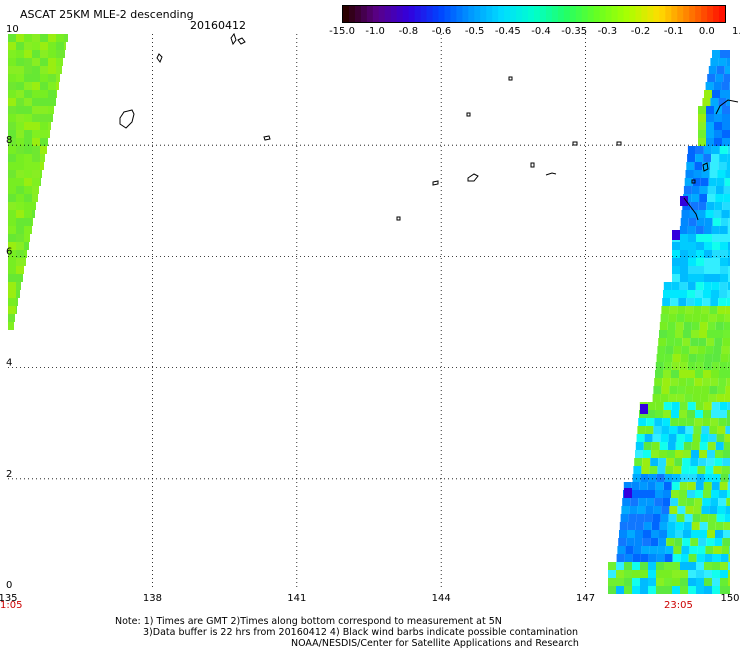 The height and width of the screenshot is (650, 740). What do you see at coordinates (9, 363) in the screenshot?
I see `lat-tick-label: 4` at bounding box center [9, 363].